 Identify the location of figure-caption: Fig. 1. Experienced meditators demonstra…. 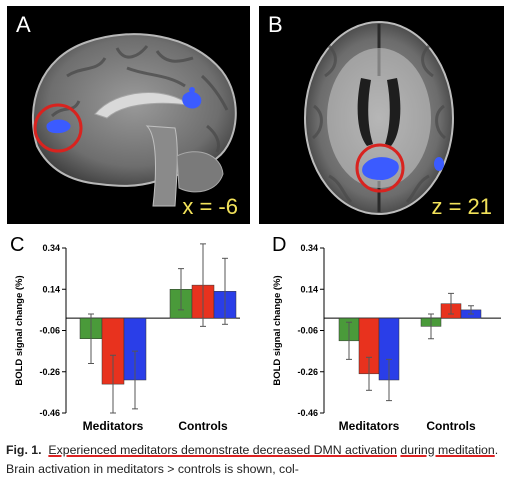
(257, 460).